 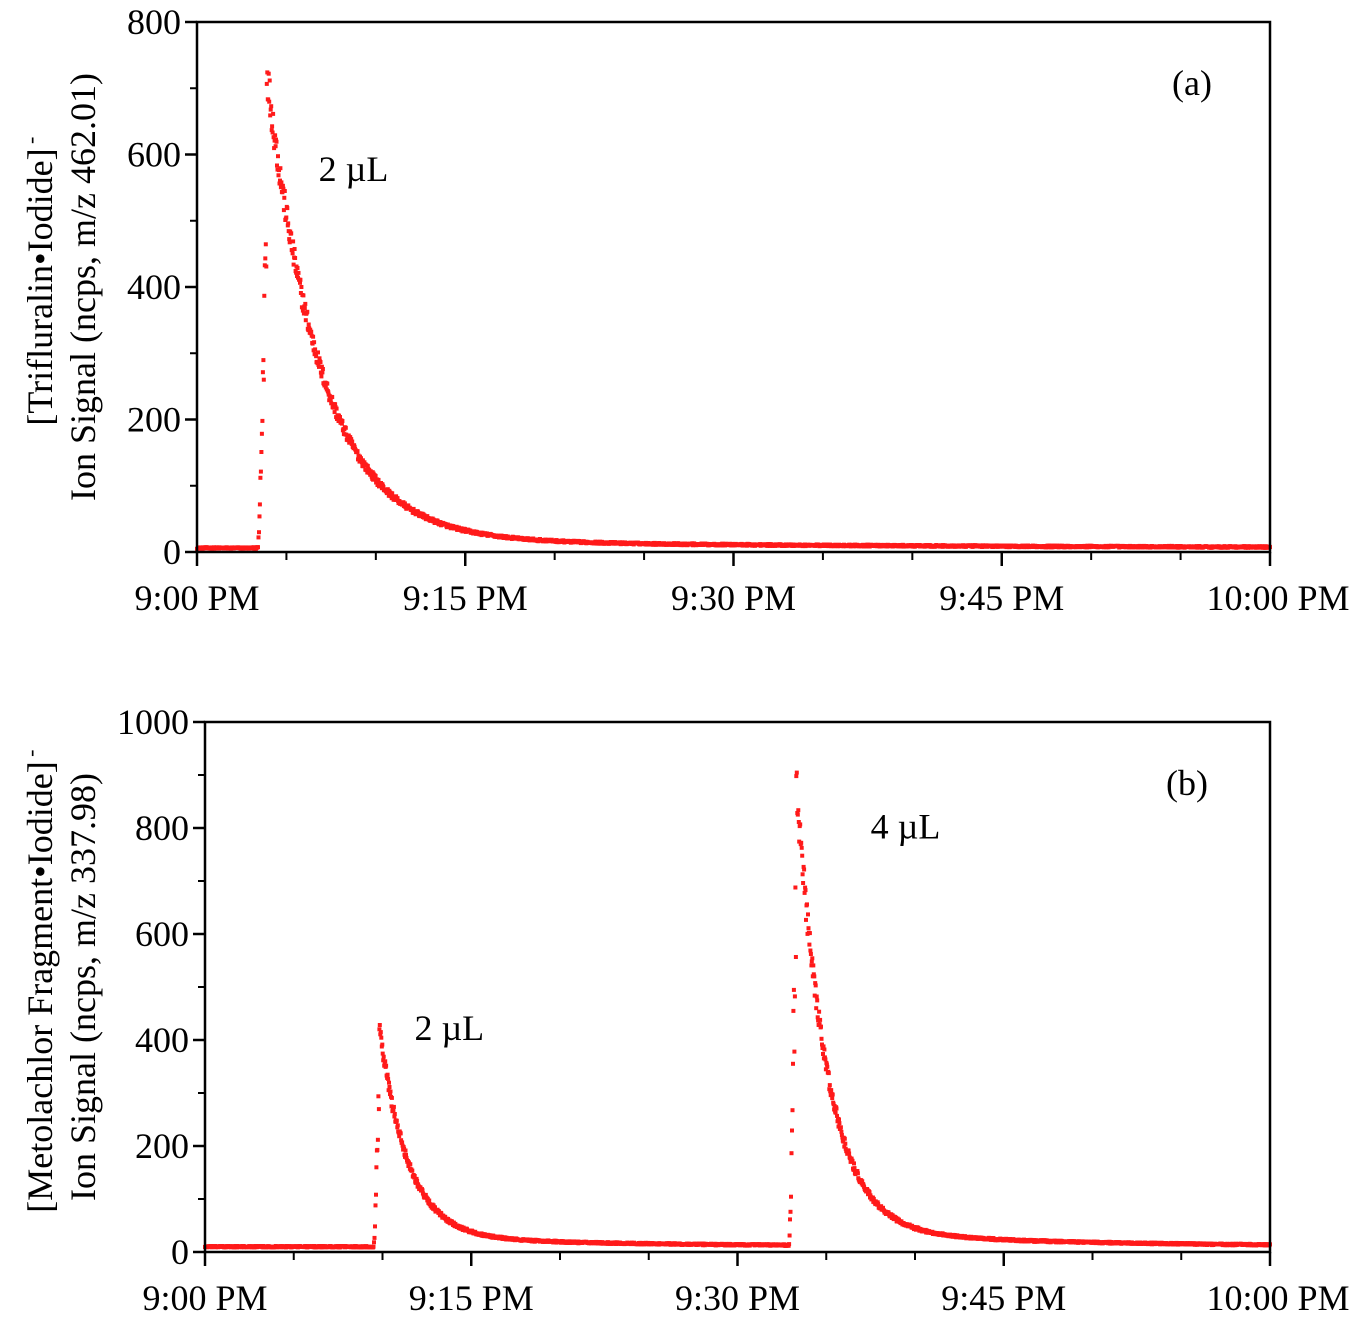 What do you see at coordinates (1001, 598) in the screenshot?
I see `x-tick-label: 9:45 PM` at bounding box center [1001, 598].